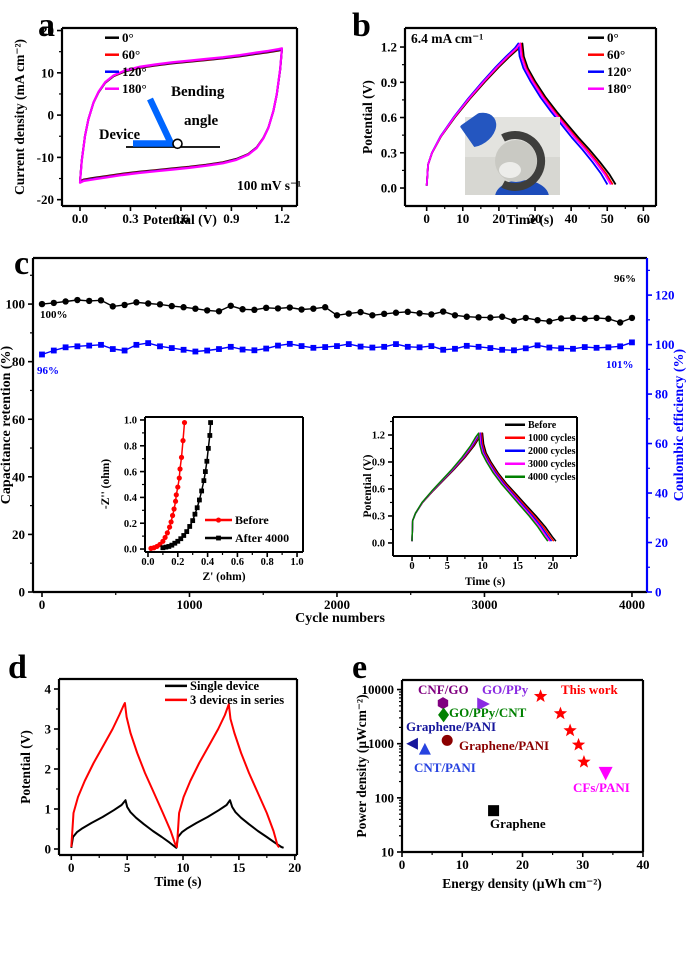  What do you see at coordinates (447, 38) in the screenshot?
I see `label: 6.4 mA cm⁻¹` at bounding box center [447, 38].